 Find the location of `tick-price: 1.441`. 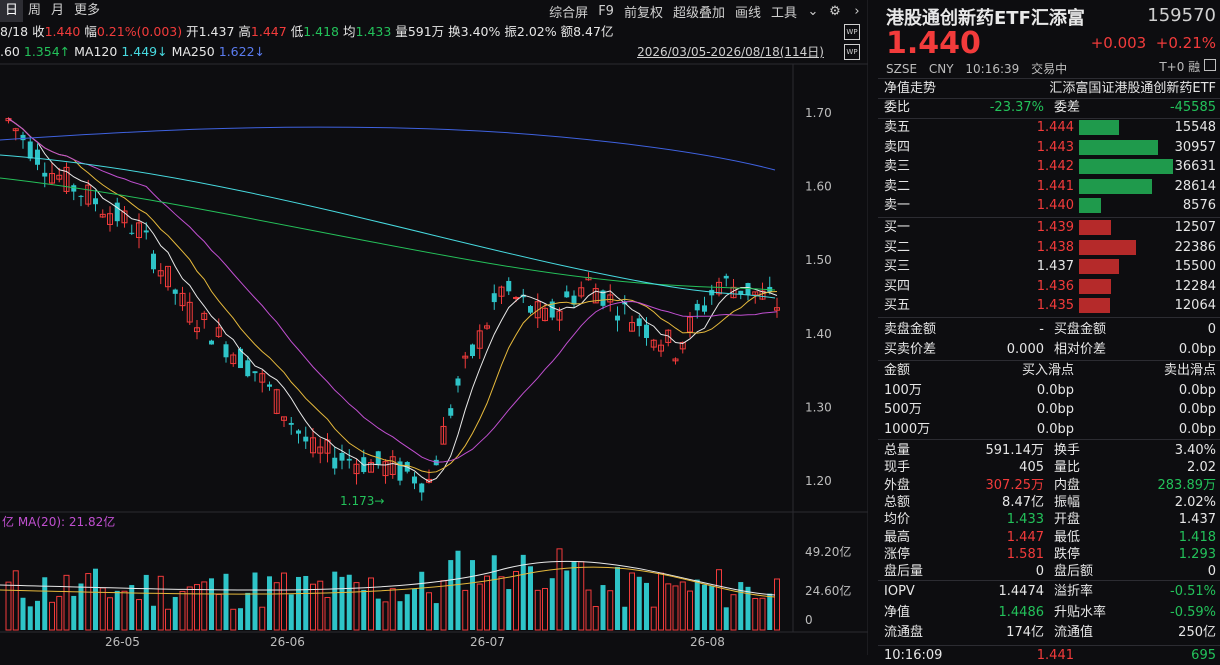

tick-price: 1.441 is located at coordinates (1055, 655).